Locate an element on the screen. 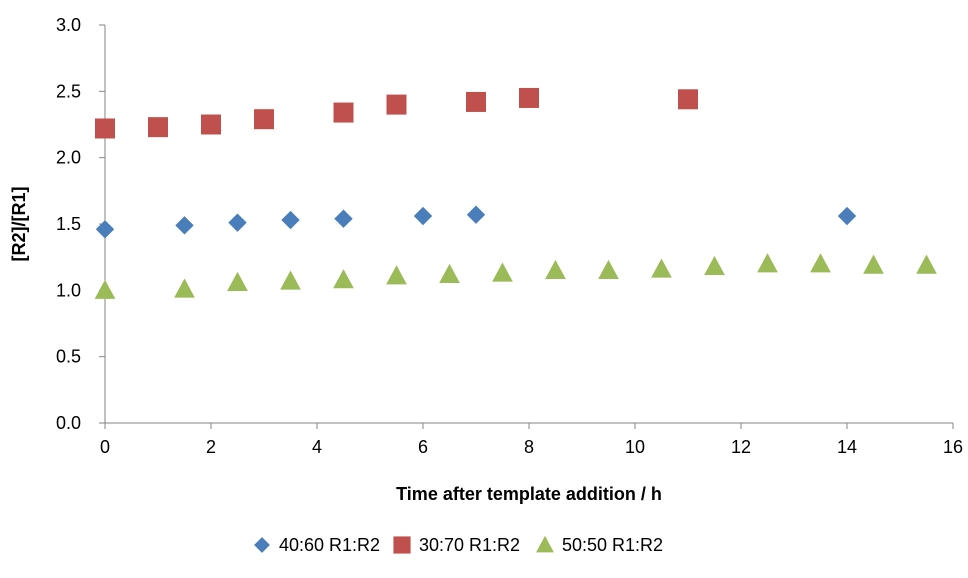 This screenshot has height=578, width=968. legend-label: 30:70 R1:R2 is located at coordinates (469, 545).